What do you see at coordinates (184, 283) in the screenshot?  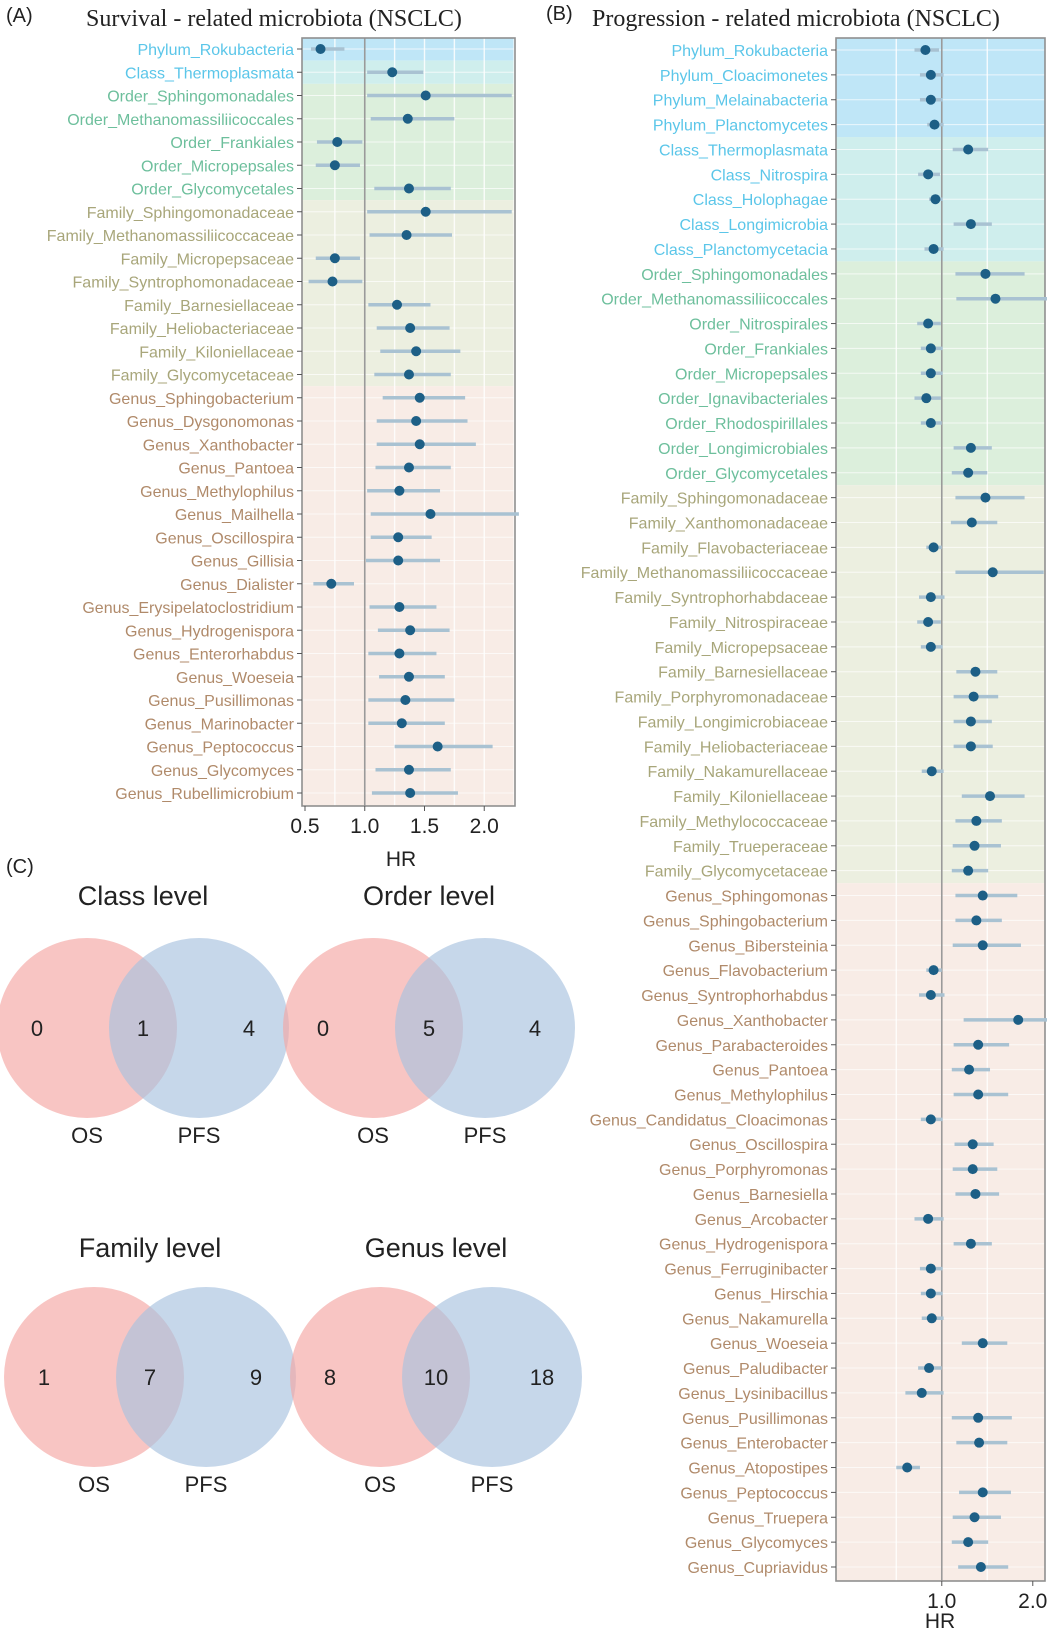 I see `row-label: Family_Syntrophomonadaceae` at bounding box center [184, 283].